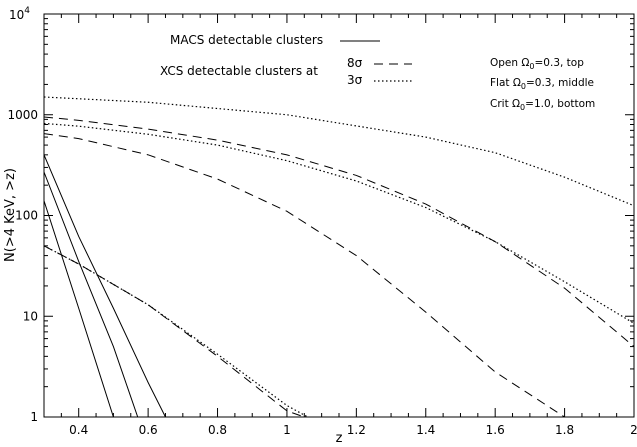 The image size is (637, 447). I want to click on y-tick-label: 1000, so click(22, 115).